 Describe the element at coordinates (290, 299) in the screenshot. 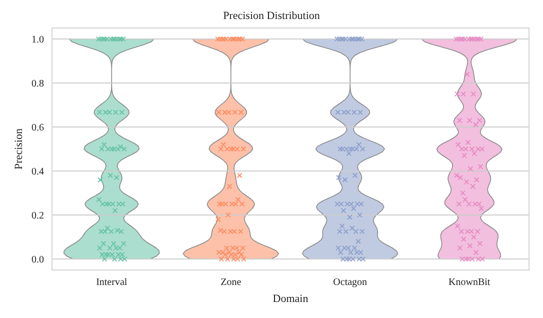

I see `x-axis-title: Domain` at that location.